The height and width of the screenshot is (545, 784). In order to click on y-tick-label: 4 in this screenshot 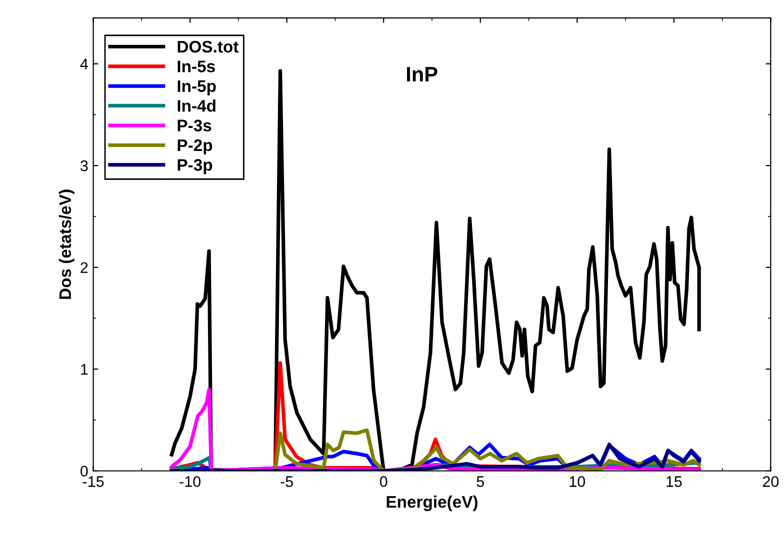, I will do `click(84, 64)`.